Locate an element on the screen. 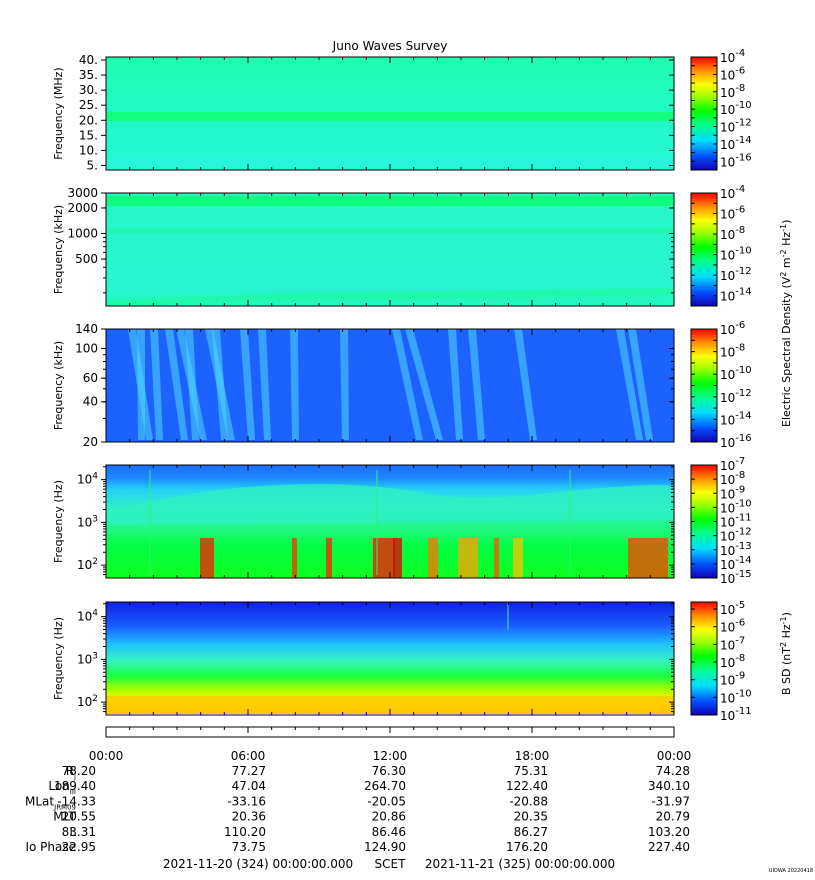  magnetic-colorbar-title: B SD (nT2 Hz-1) is located at coordinates (786, 653).